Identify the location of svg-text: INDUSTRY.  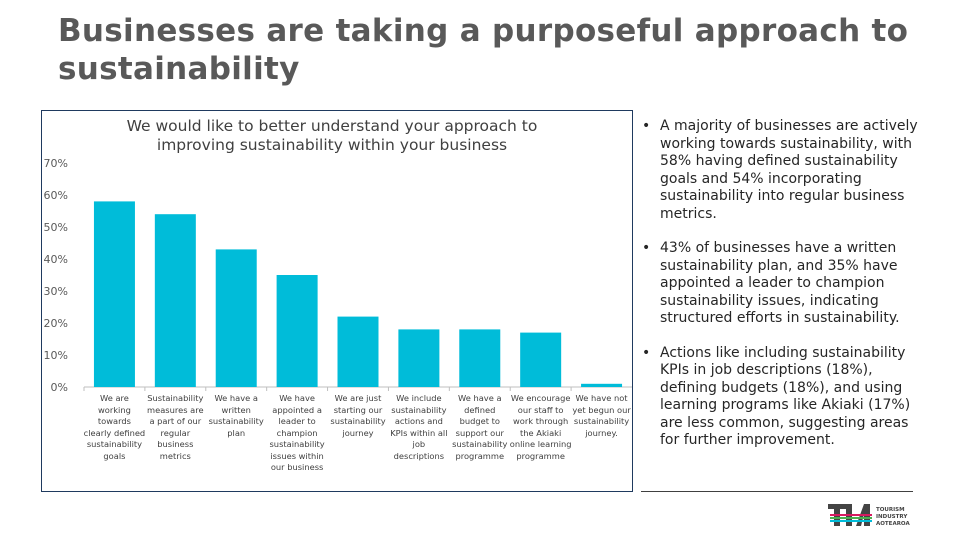
(892, 517).